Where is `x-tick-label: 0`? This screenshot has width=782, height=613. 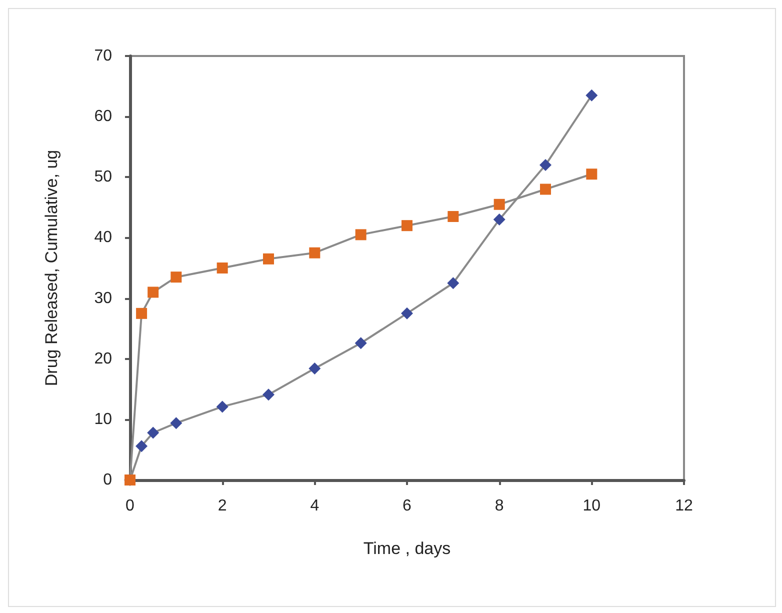
x-tick-label: 0 is located at coordinates (130, 506).